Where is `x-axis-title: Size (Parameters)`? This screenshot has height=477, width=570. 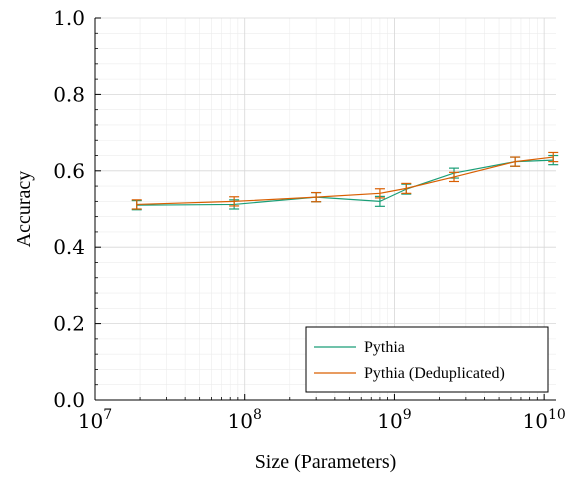 x-axis-title: Size (Parameters) is located at coordinates (326, 462).